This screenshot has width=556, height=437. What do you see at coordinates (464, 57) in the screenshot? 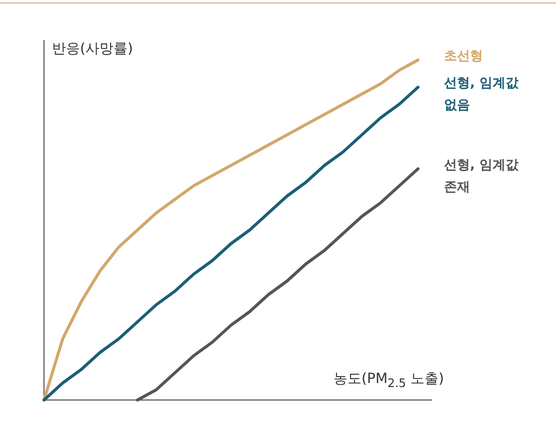
I see `text: 초선형` at bounding box center [464, 57].